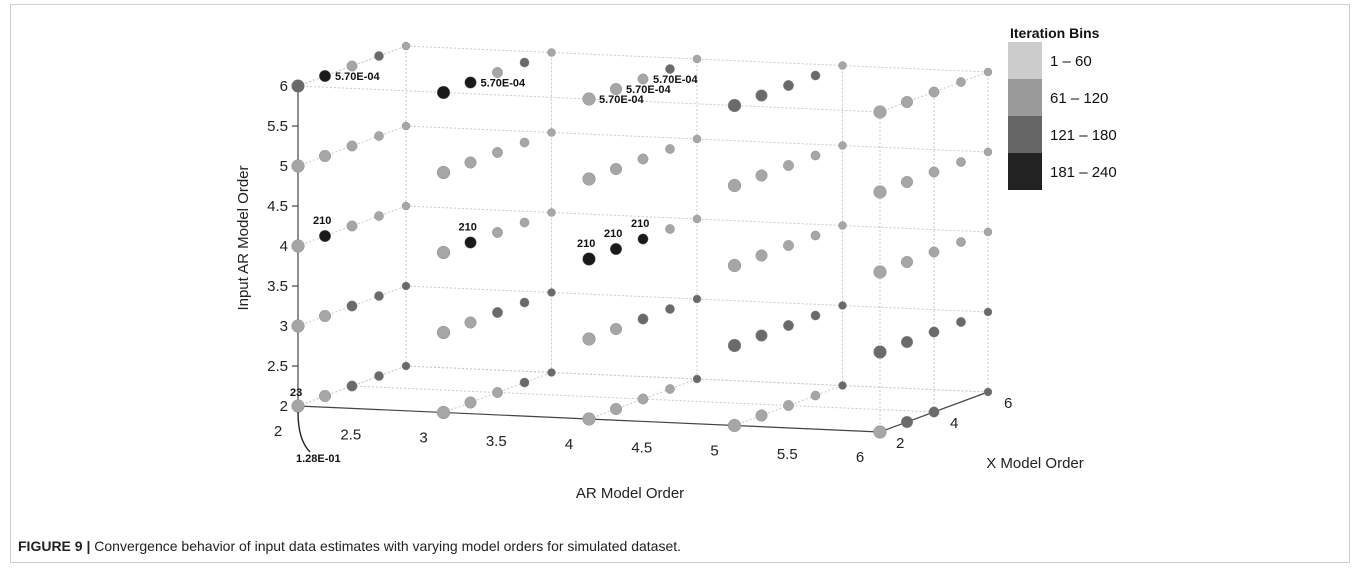 The height and width of the screenshot is (571, 1357). I want to click on z-tick-label: 4.5, so click(277, 206).